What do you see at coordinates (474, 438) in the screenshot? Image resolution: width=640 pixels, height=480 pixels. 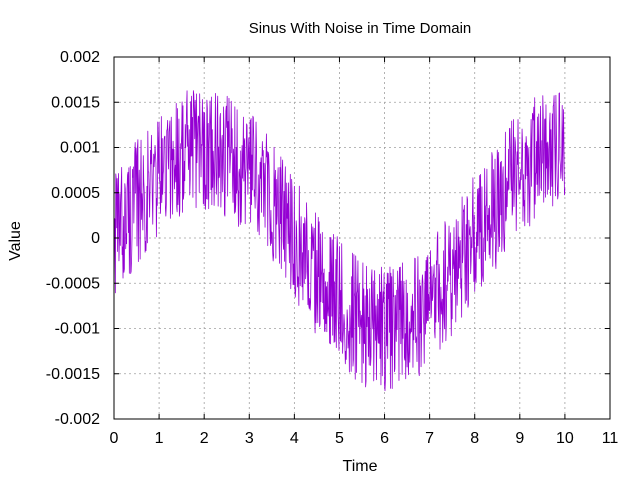 I see `x-tick-label: 8` at bounding box center [474, 438].